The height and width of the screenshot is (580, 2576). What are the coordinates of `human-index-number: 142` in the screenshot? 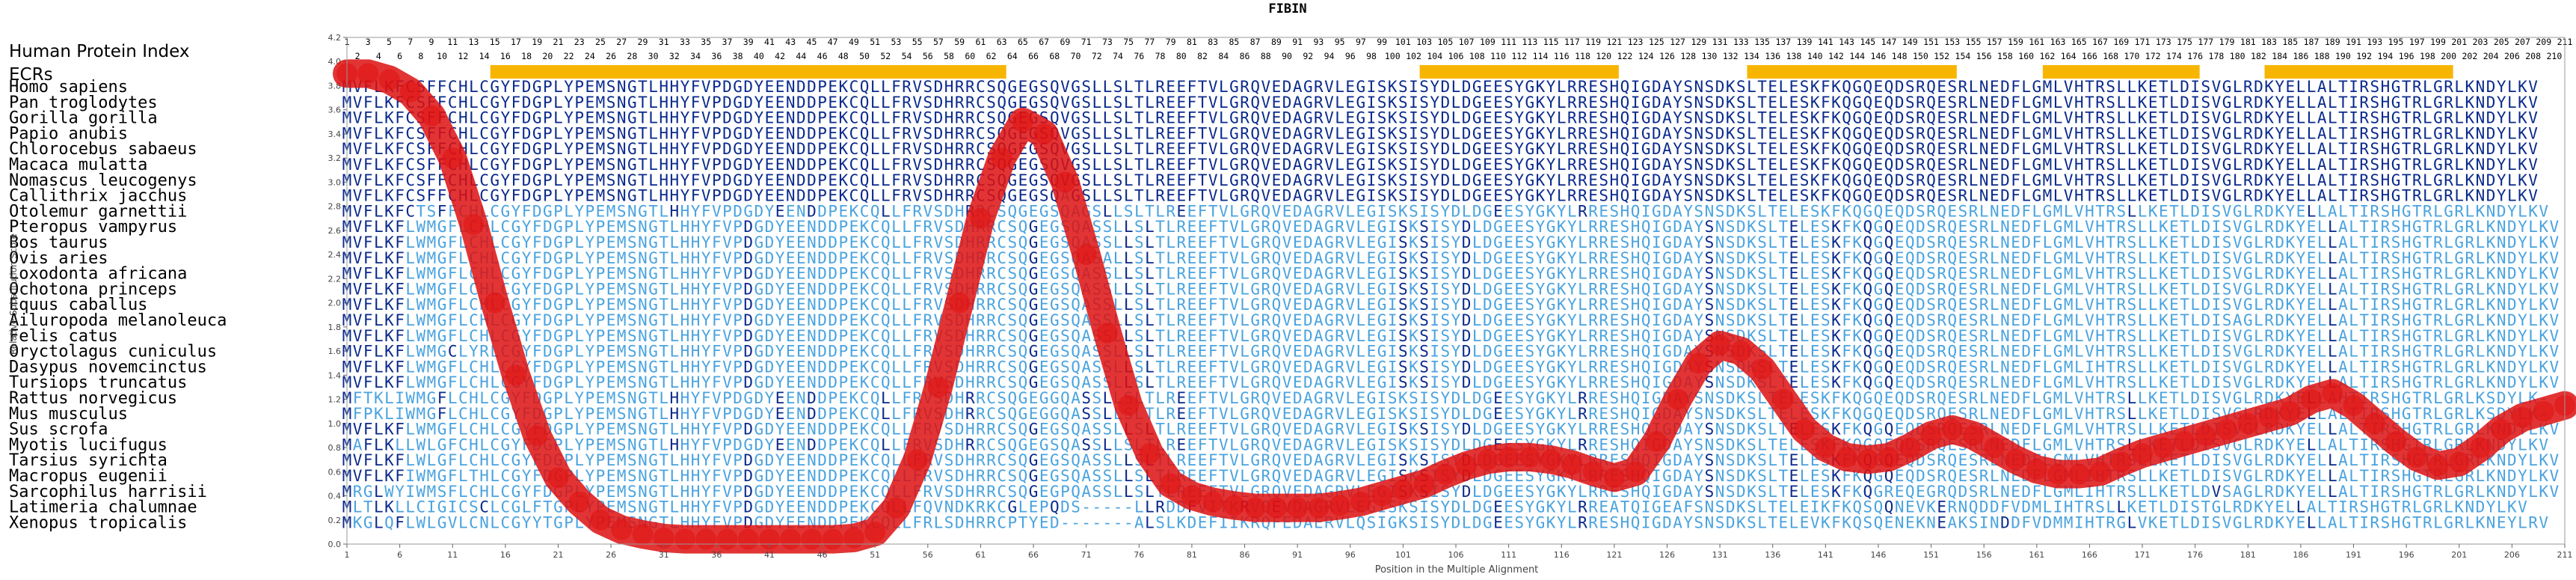 It's located at (1836, 56).